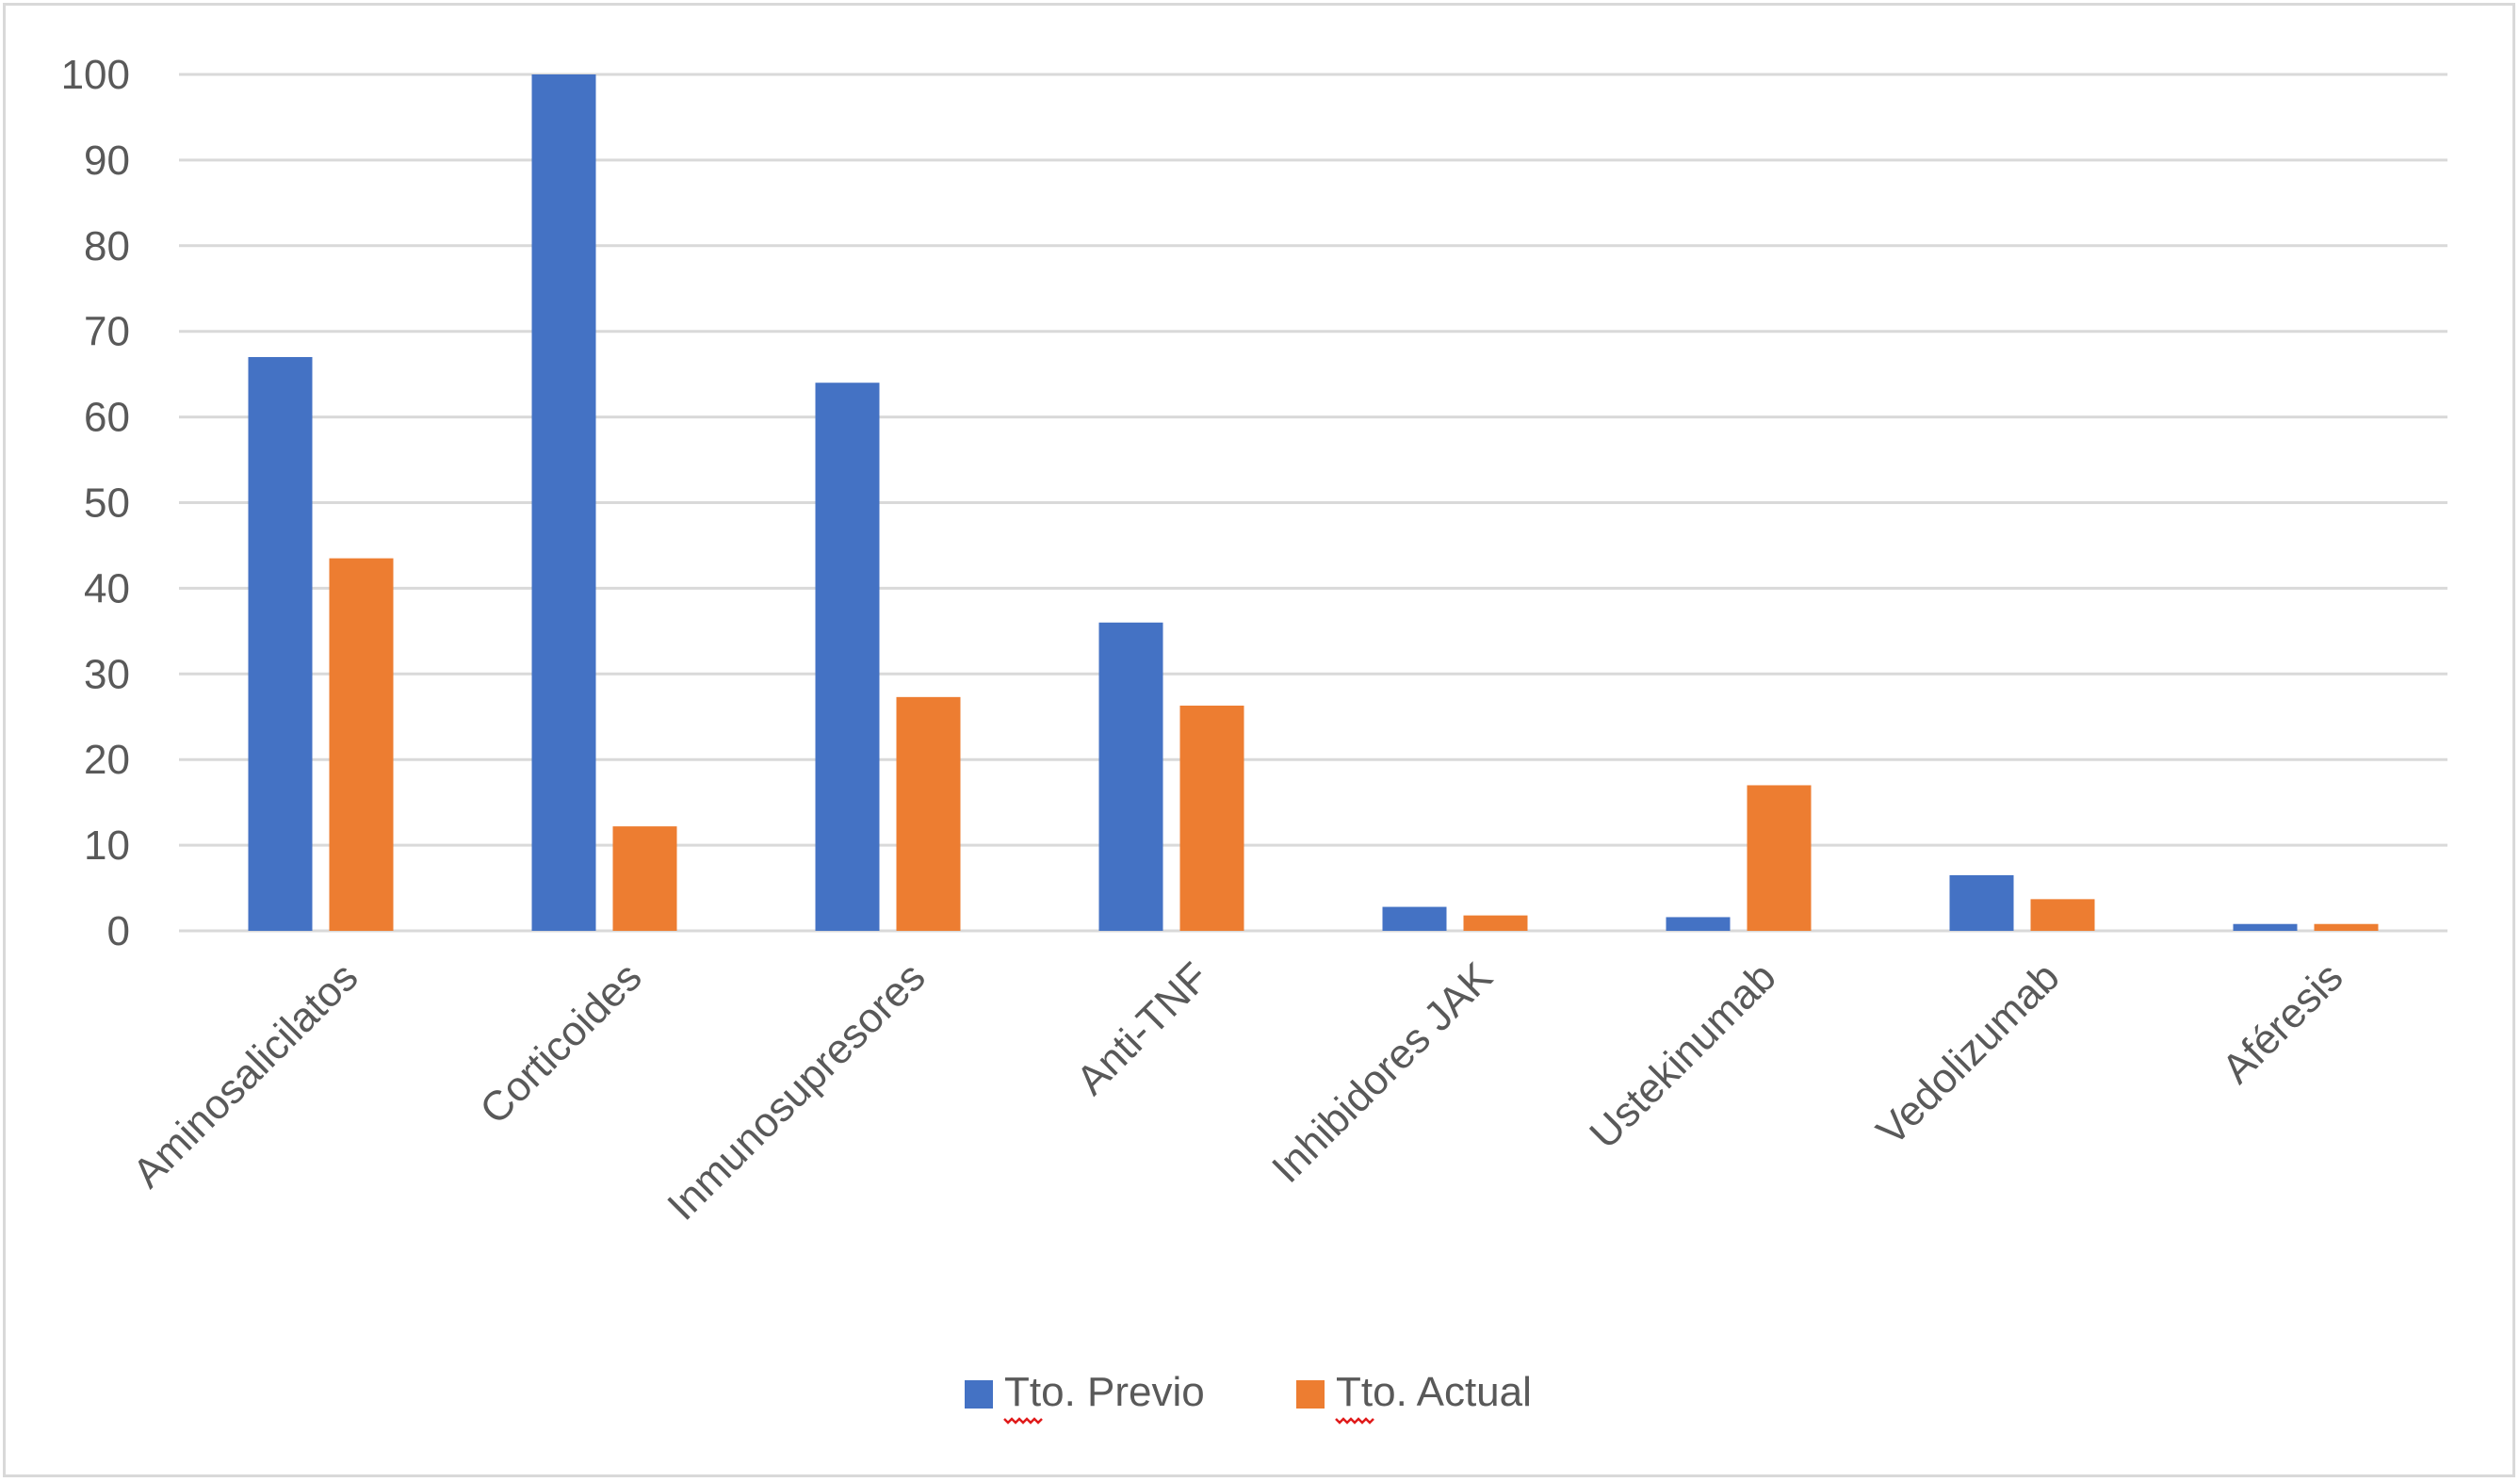 This screenshot has width=2520, height=1482. I want to click on x-tick-label: Aféresis, so click(2283, 1022).